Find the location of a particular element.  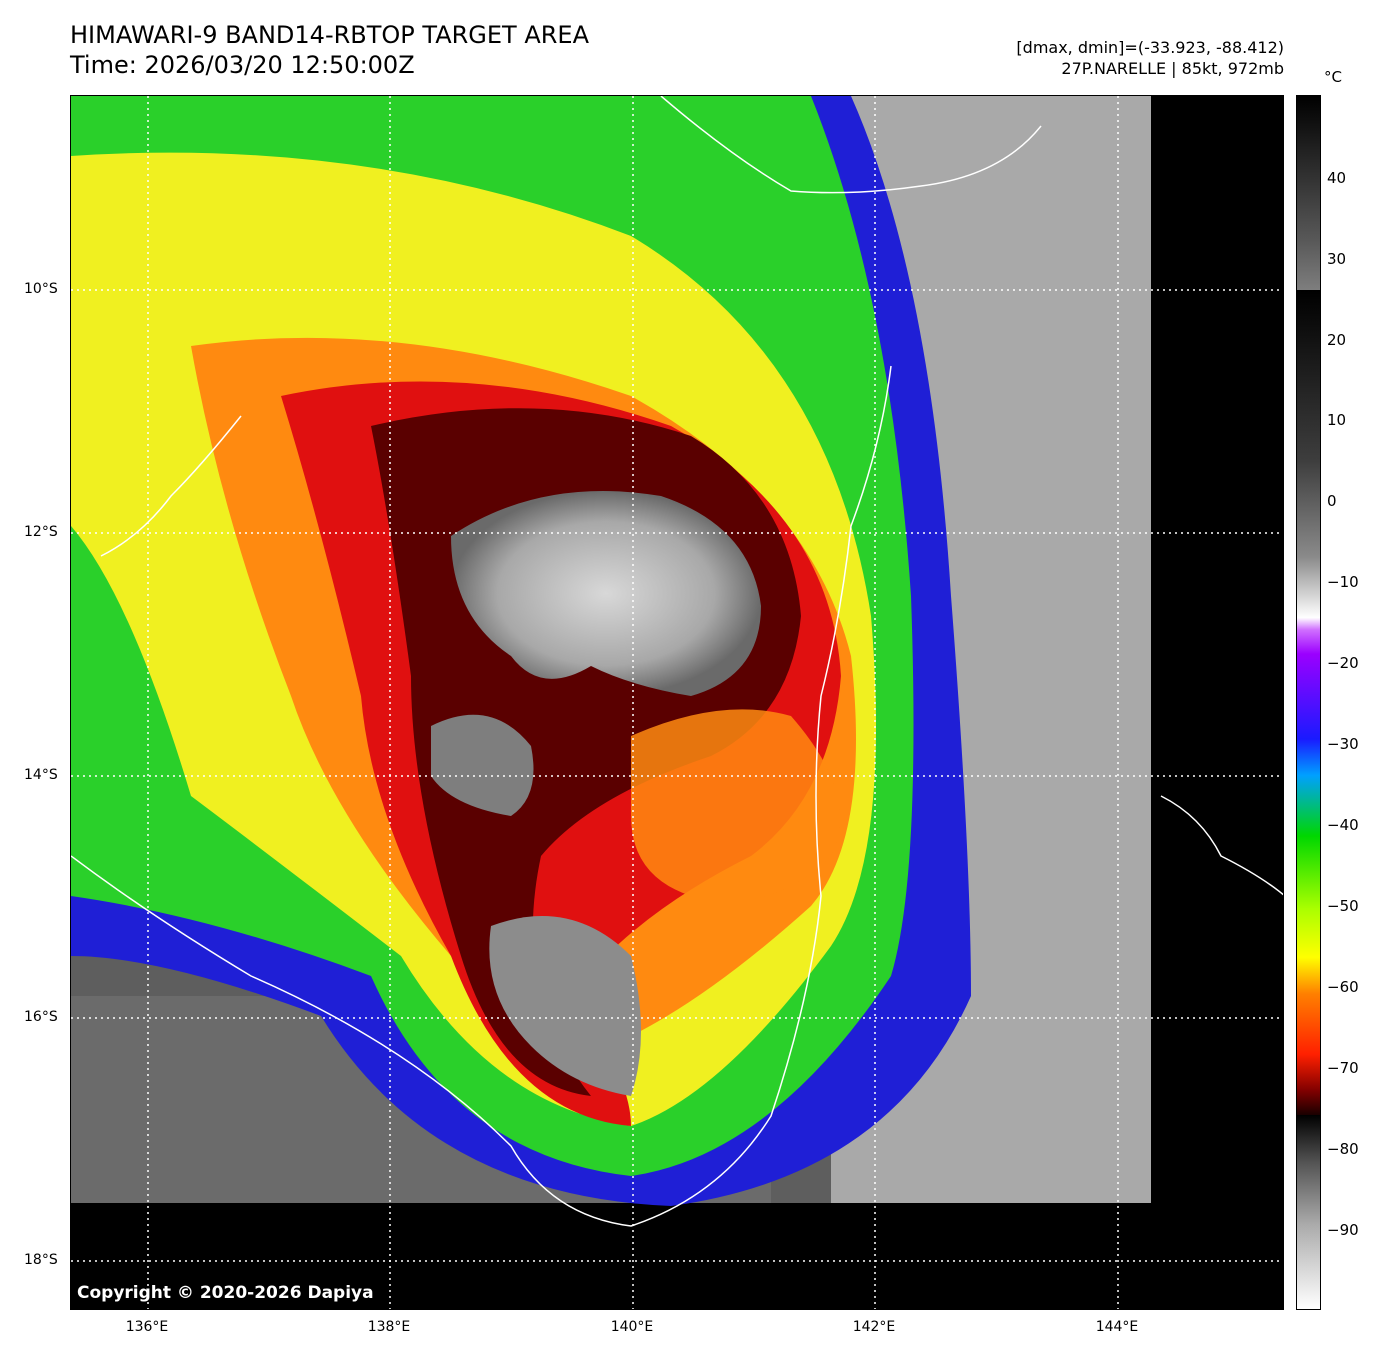

storm-info-label: 27P.NARELLE | 85kt, 972mb is located at coordinates (1172, 68).